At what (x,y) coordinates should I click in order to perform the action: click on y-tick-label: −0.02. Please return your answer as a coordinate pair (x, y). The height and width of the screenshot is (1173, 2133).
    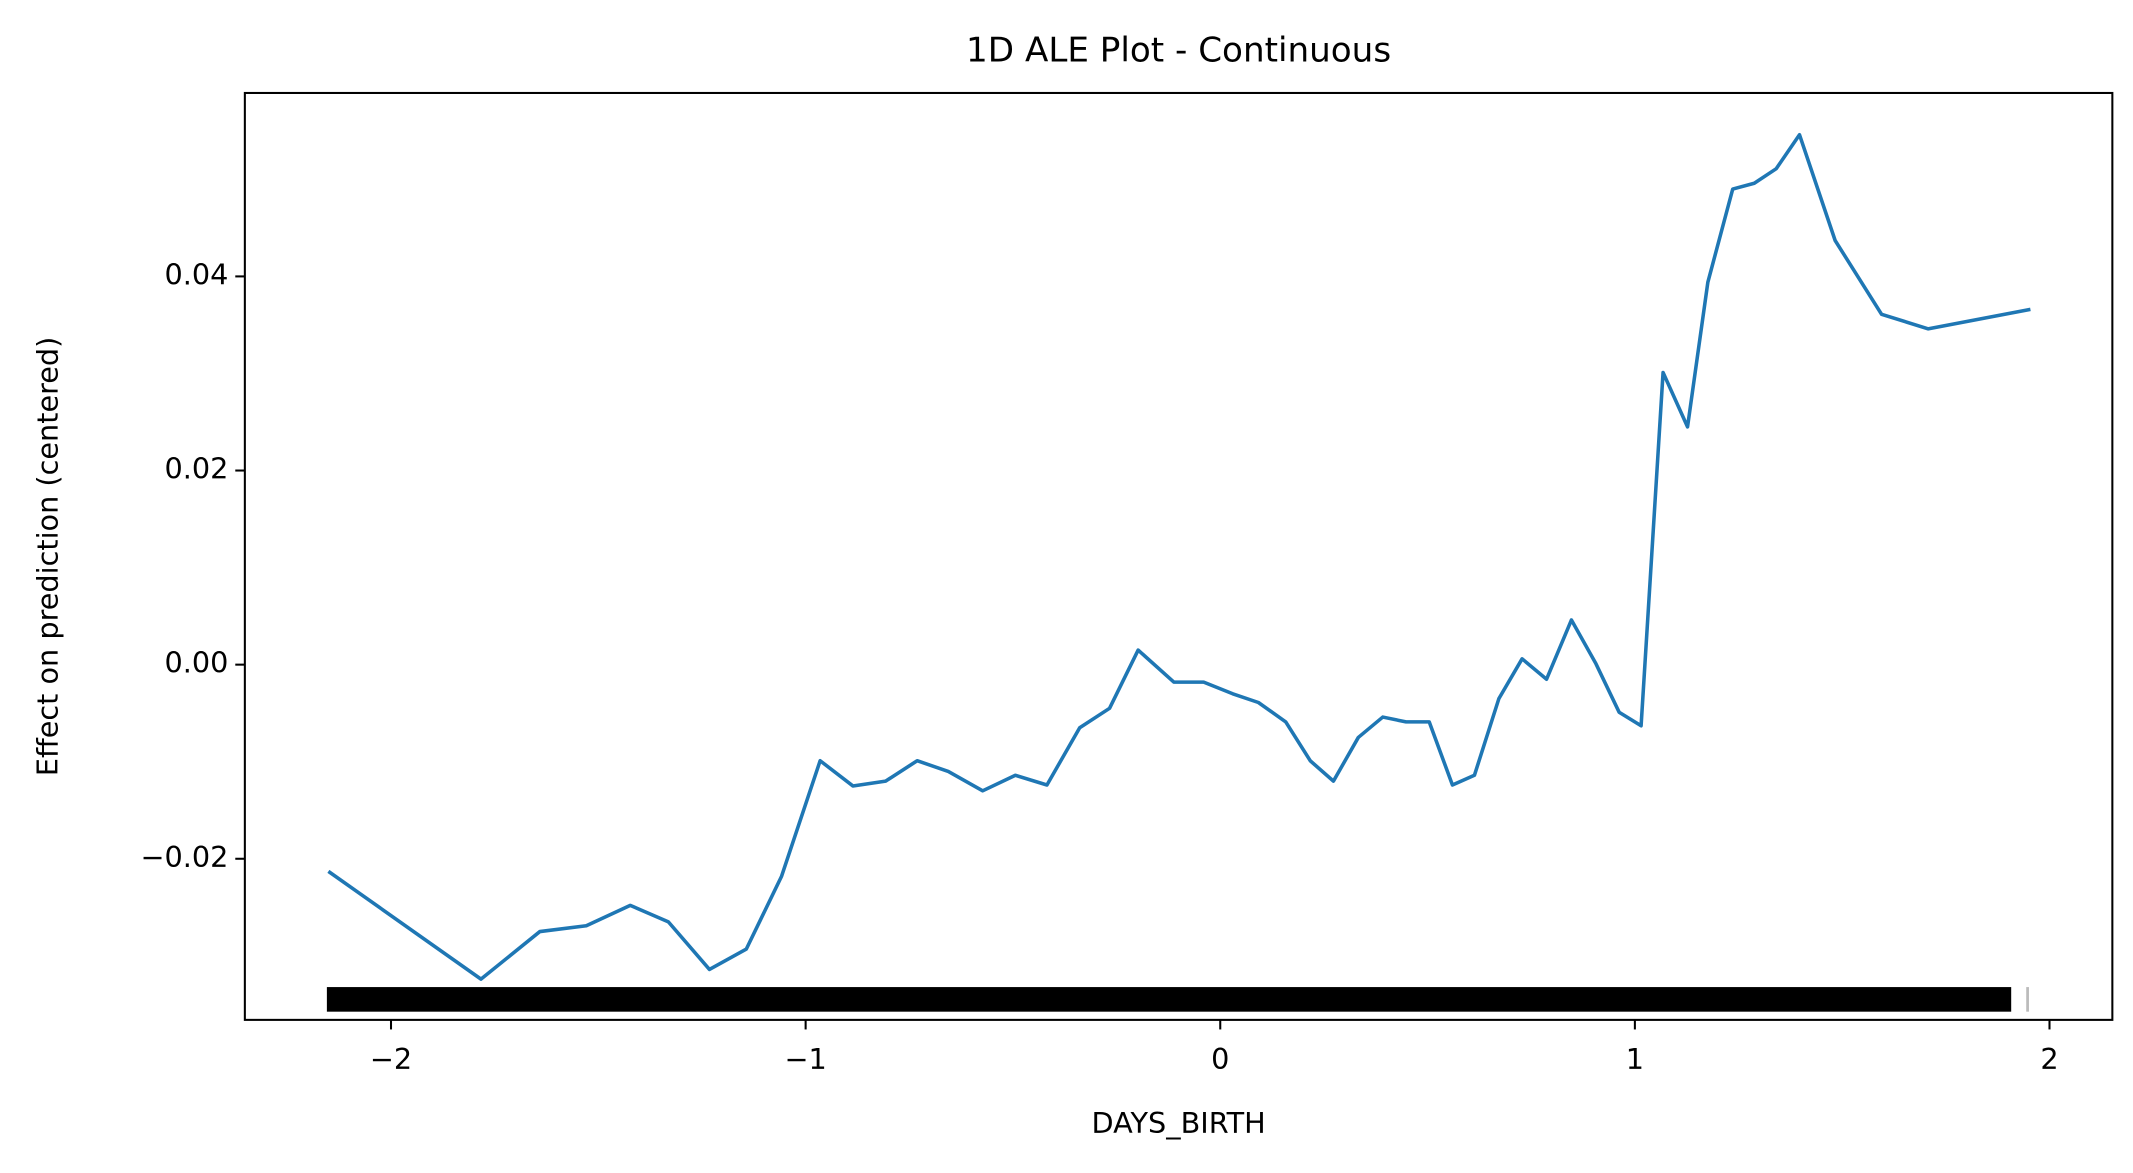
    Looking at the image, I should click on (185, 857).